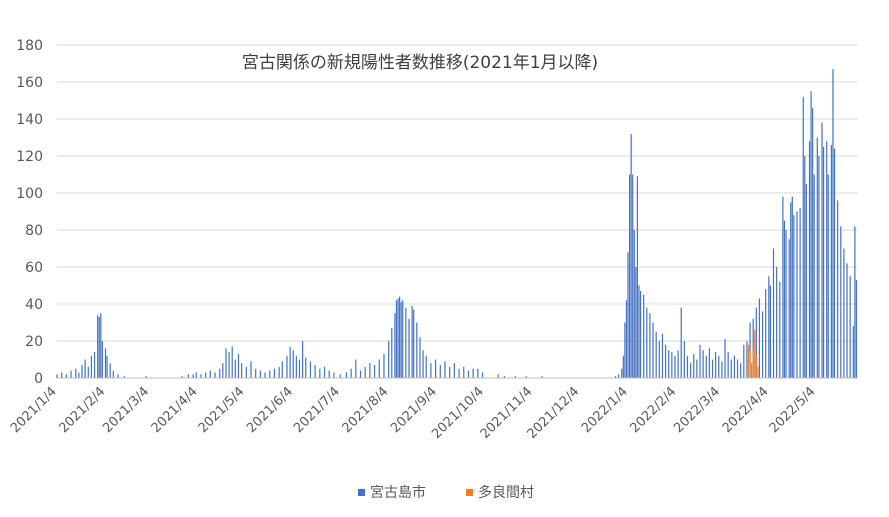 The width and height of the screenshot is (889, 517). Describe the element at coordinates (398, 492) in the screenshot. I see `legend-label-miyakojima: 宮古島市` at that location.